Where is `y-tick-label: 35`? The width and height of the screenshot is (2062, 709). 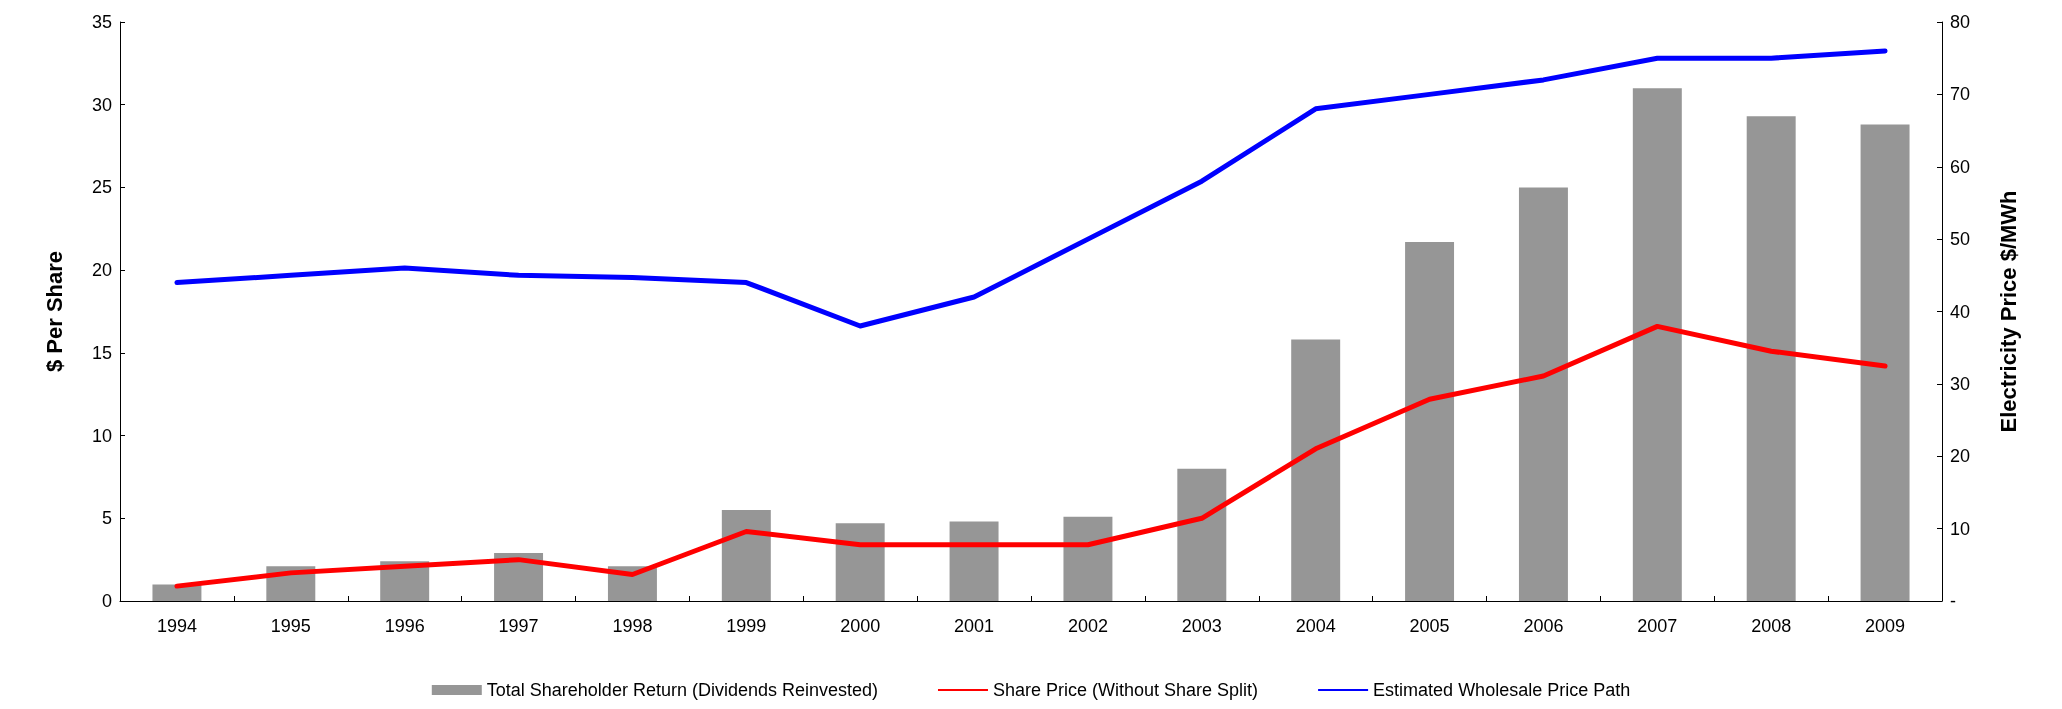
y-tick-label: 35 is located at coordinates (101, 22).